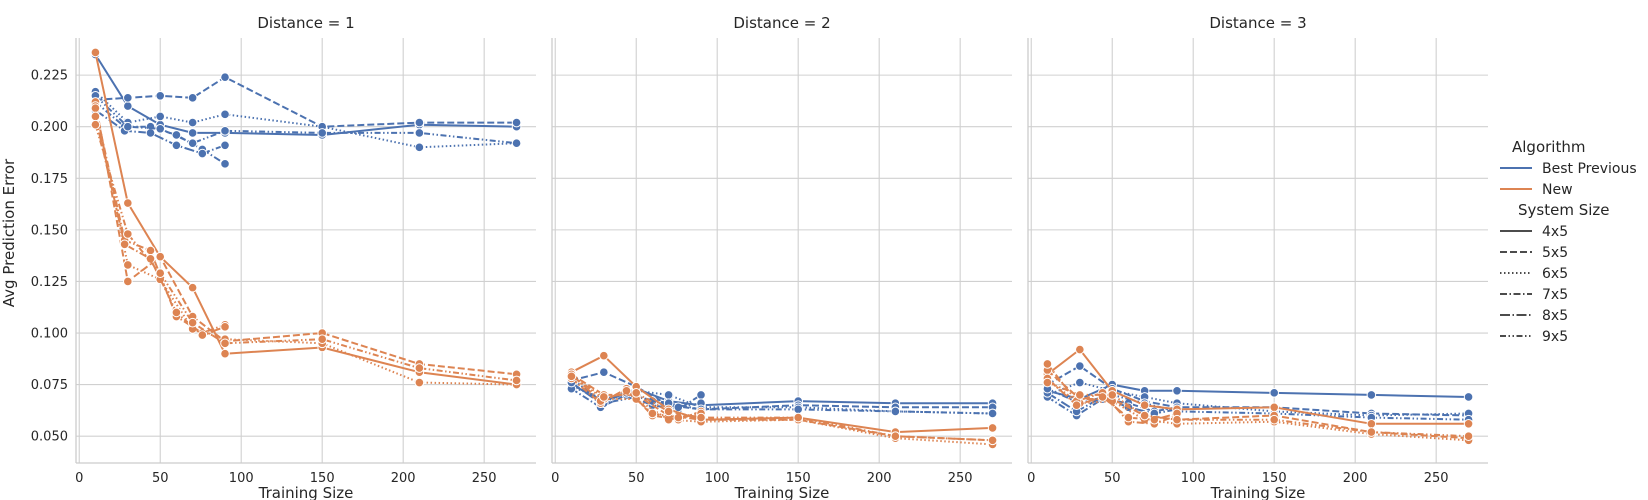 The height and width of the screenshot is (500, 1648). What do you see at coordinates (1257, 23) in the screenshot?
I see `panel-title: Distance = 3` at bounding box center [1257, 23].